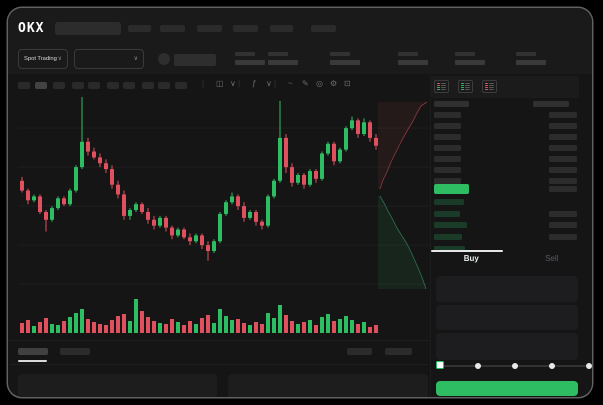 Image resolution: width=603 pixels, height=405 pixels. What do you see at coordinates (507, 388) in the screenshot?
I see `buy-button` at bounding box center [507, 388].